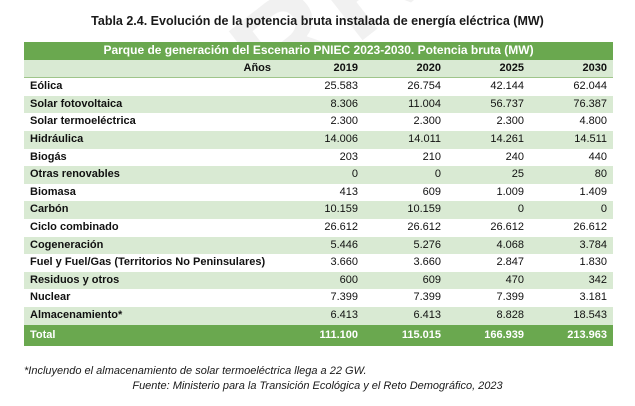  I want to click on total-row: Total 111.100 115.015 166.939 213.963, so click(319, 335).